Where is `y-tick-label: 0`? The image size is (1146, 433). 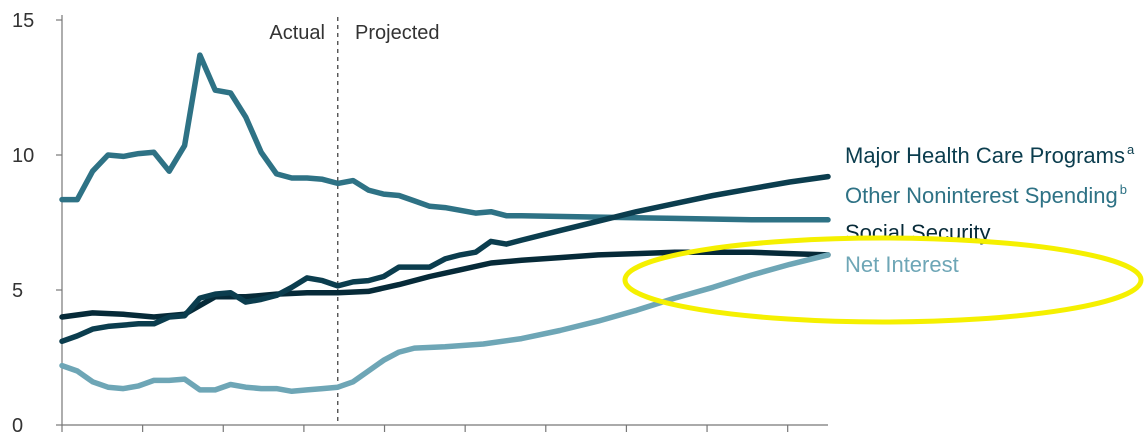
y-tick-label: 0 is located at coordinates (17, 424).